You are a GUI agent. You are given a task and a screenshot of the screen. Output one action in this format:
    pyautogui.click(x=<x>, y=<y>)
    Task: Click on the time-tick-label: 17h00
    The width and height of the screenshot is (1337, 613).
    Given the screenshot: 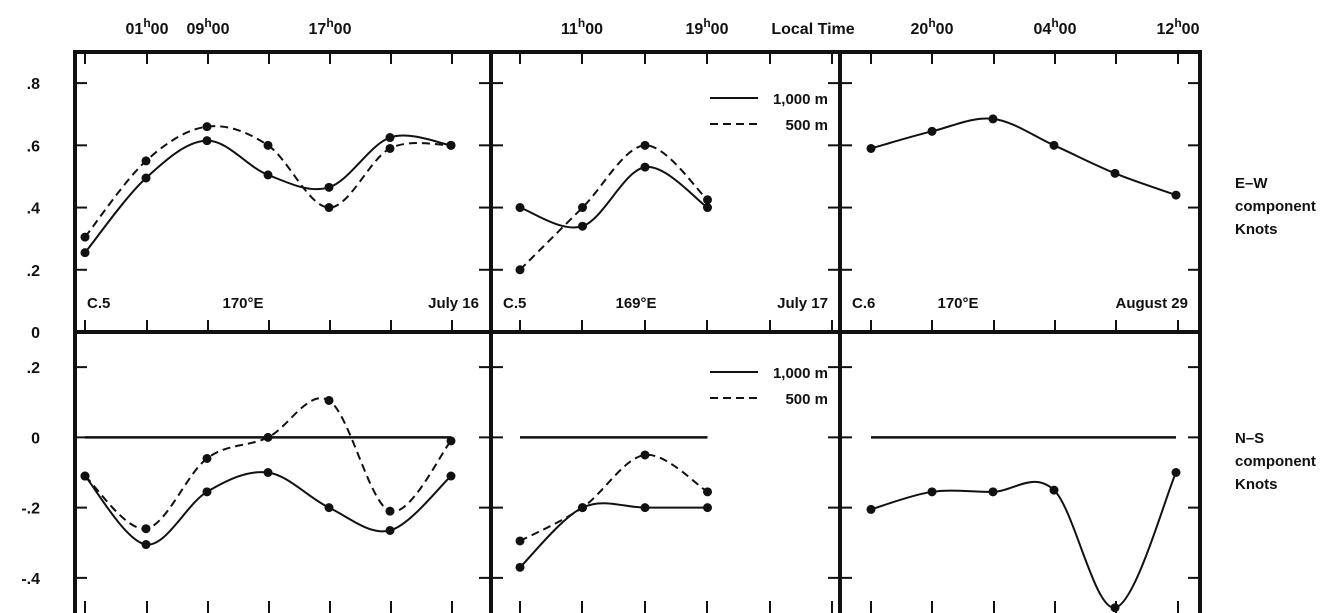 What is the action you would take?
    pyautogui.click(x=330, y=27)
    